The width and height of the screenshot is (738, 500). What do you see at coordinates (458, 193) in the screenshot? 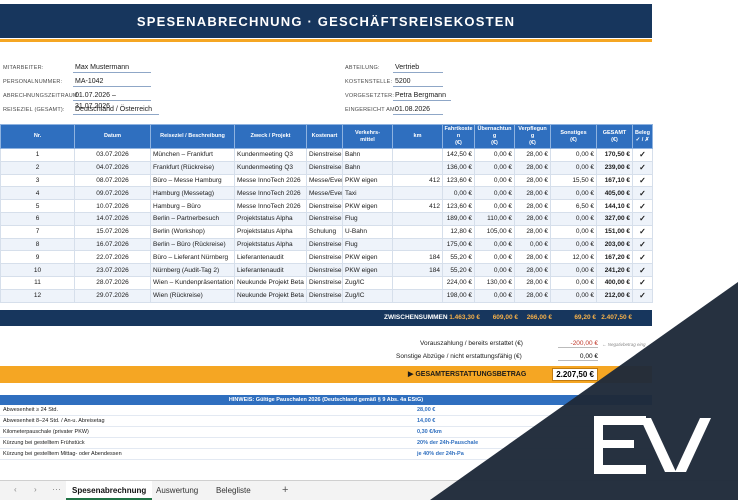
I see `table-cell-travel-cost: 0,00 €` at bounding box center [458, 193].